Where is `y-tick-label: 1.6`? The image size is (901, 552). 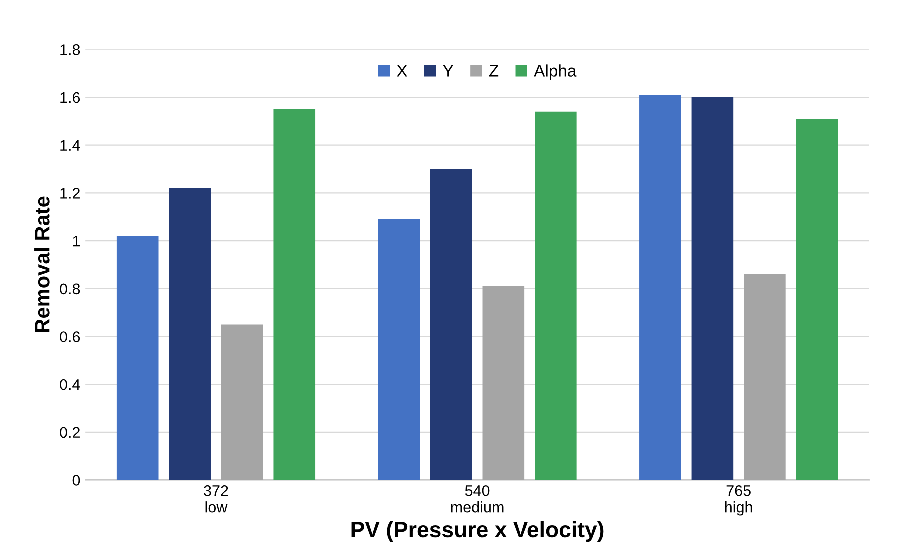 y-tick-label: 1.6 is located at coordinates (70, 98).